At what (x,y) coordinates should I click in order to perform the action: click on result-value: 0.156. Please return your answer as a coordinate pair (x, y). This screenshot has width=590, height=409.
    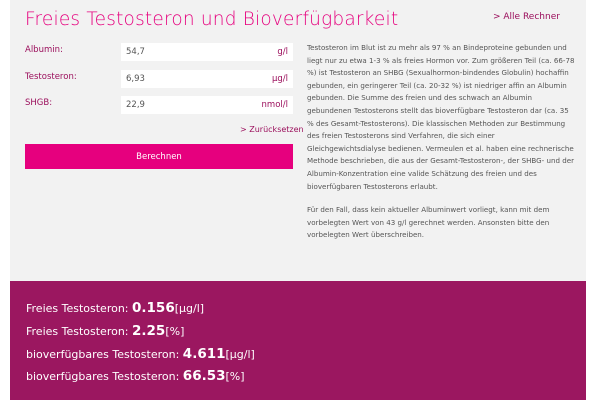
    Looking at the image, I should click on (153, 308).